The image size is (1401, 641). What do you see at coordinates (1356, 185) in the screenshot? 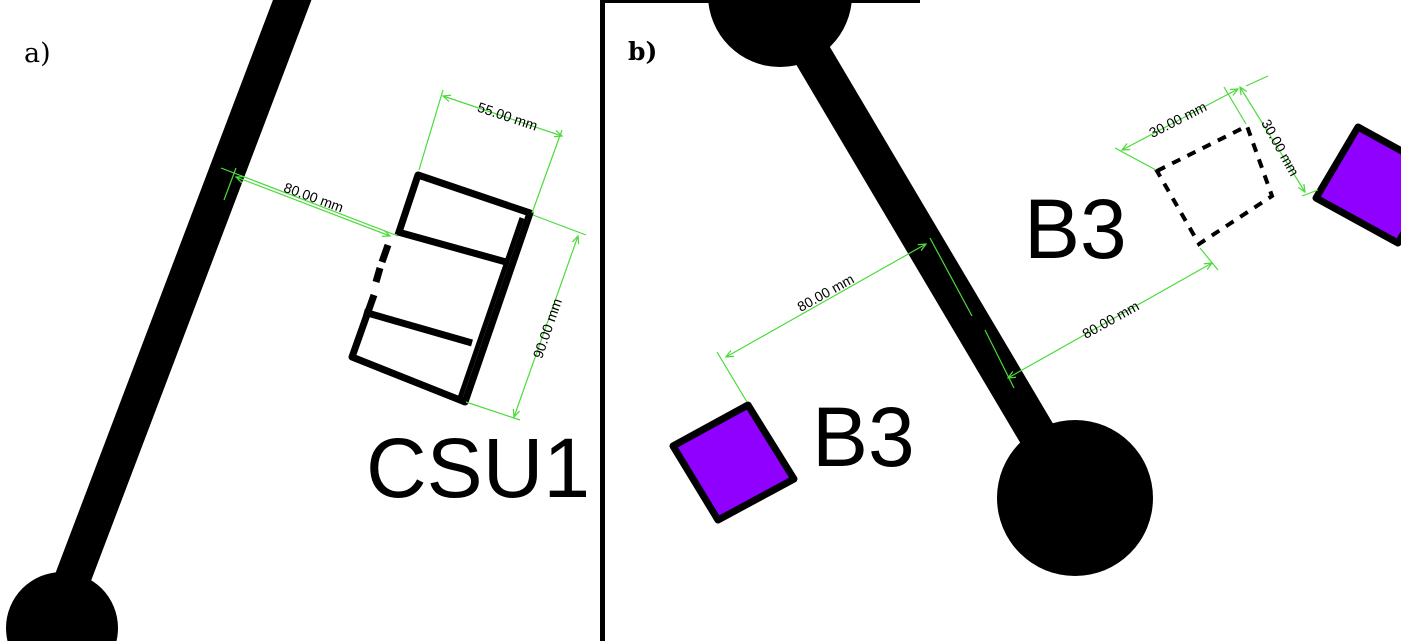
I see `b3-device-right` at bounding box center [1356, 185].